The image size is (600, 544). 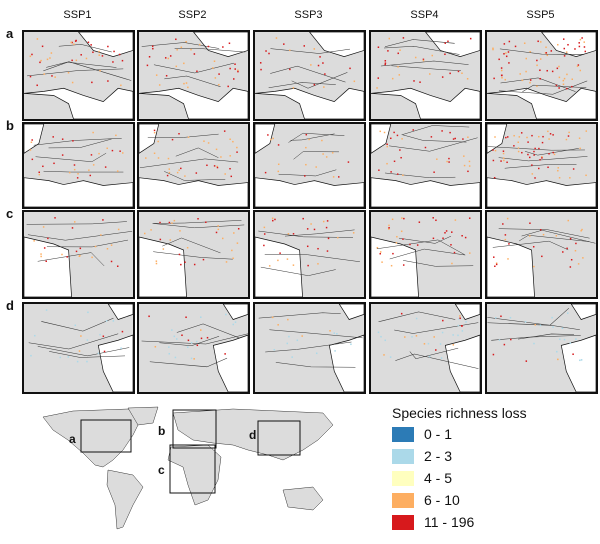 What do you see at coordinates (449, 522) in the screenshot?
I see `legend-label: 11 - 196` at bounding box center [449, 522].